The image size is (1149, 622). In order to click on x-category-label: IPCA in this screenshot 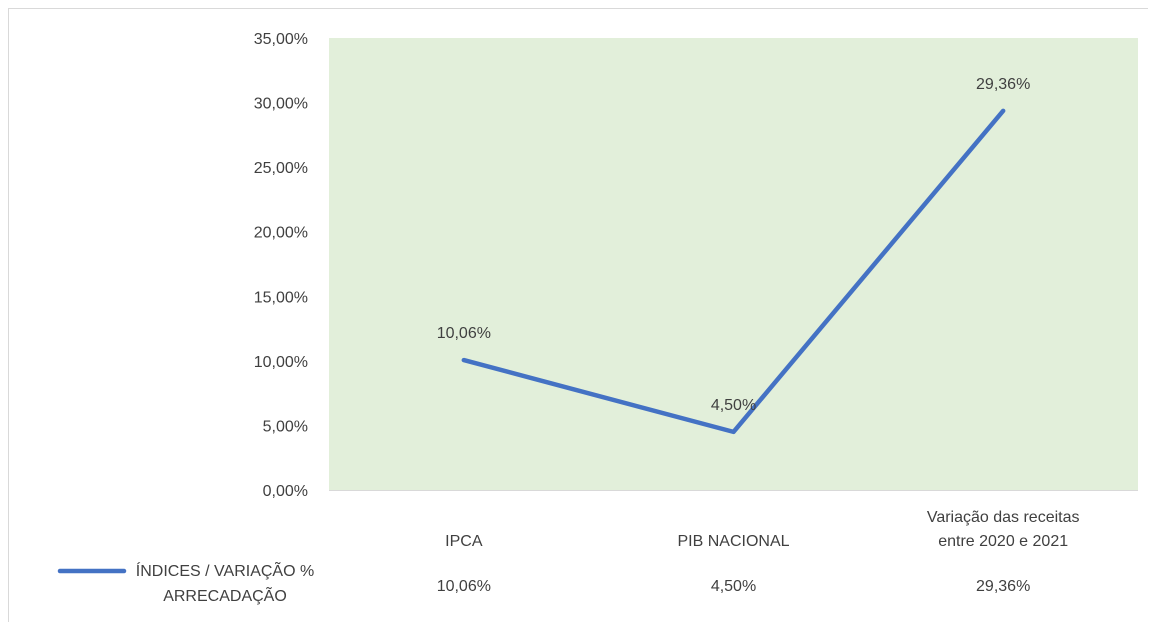, I will do `click(464, 541)`.